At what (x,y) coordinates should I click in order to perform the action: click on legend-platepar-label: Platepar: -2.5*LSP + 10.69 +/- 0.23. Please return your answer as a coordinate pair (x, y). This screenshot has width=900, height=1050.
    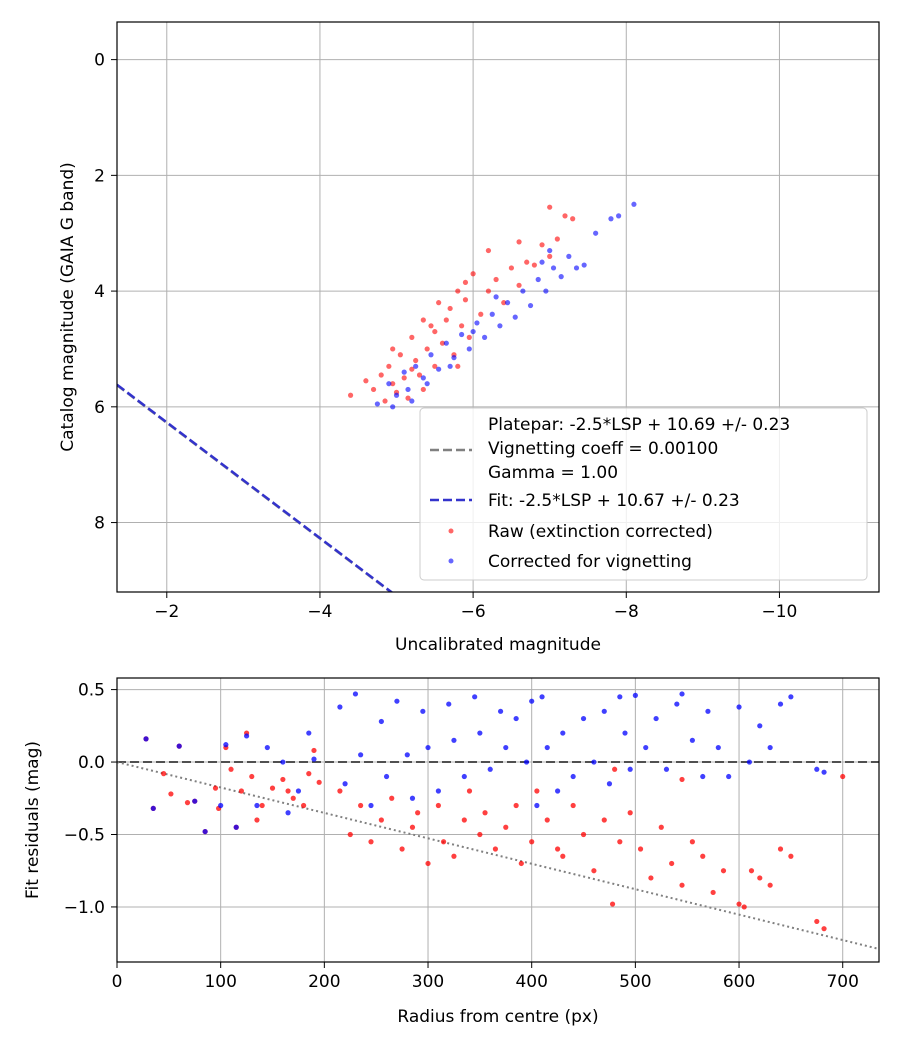
    Looking at the image, I should click on (639, 425).